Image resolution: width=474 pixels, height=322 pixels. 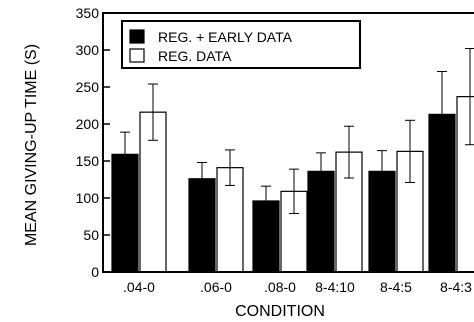 What do you see at coordinates (280, 287) in the screenshot?
I see `x-tick-label: .08-0` at bounding box center [280, 287].